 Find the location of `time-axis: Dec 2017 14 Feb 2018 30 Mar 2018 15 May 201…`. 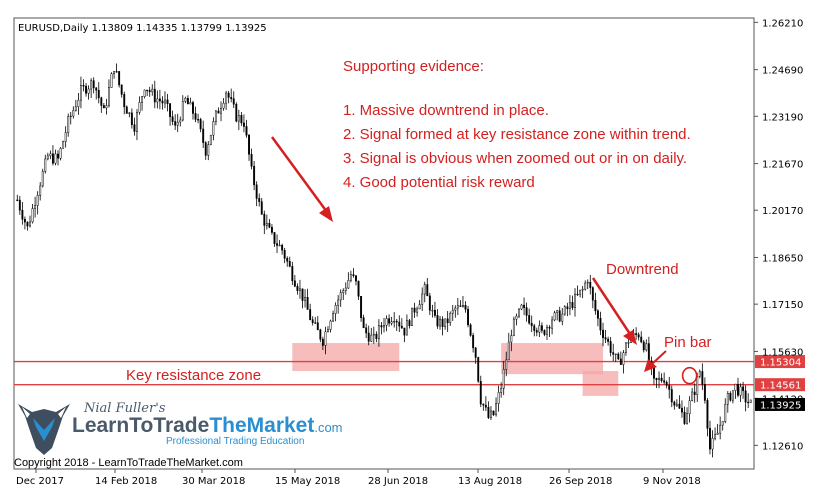

time-axis: Dec 2017 14 Feb 2018 30 Mar 2018 15 May 201… is located at coordinates (358, 478).